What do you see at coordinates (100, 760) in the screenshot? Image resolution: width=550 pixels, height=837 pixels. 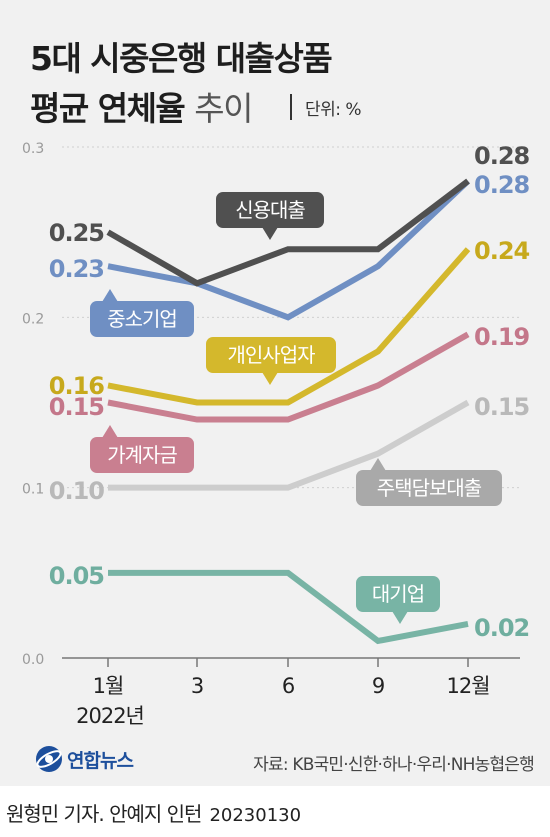 I see `logo-text: 연합뉴스` at bounding box center [100, 760].